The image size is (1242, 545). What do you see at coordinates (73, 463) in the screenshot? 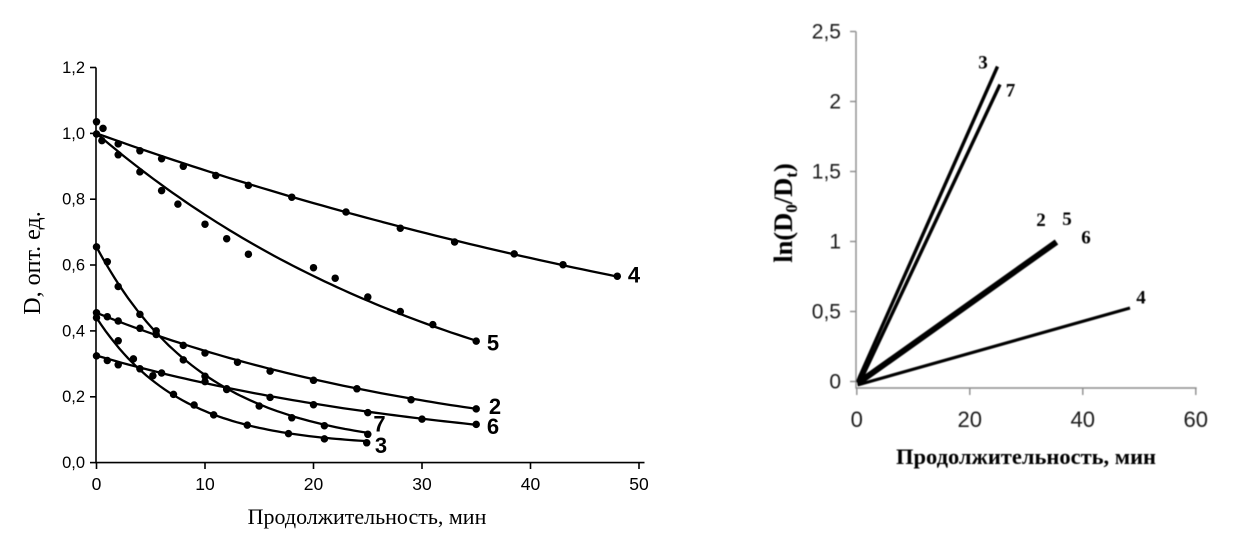
I see `svg-text: 0,0` at bounding box center [73, 463].